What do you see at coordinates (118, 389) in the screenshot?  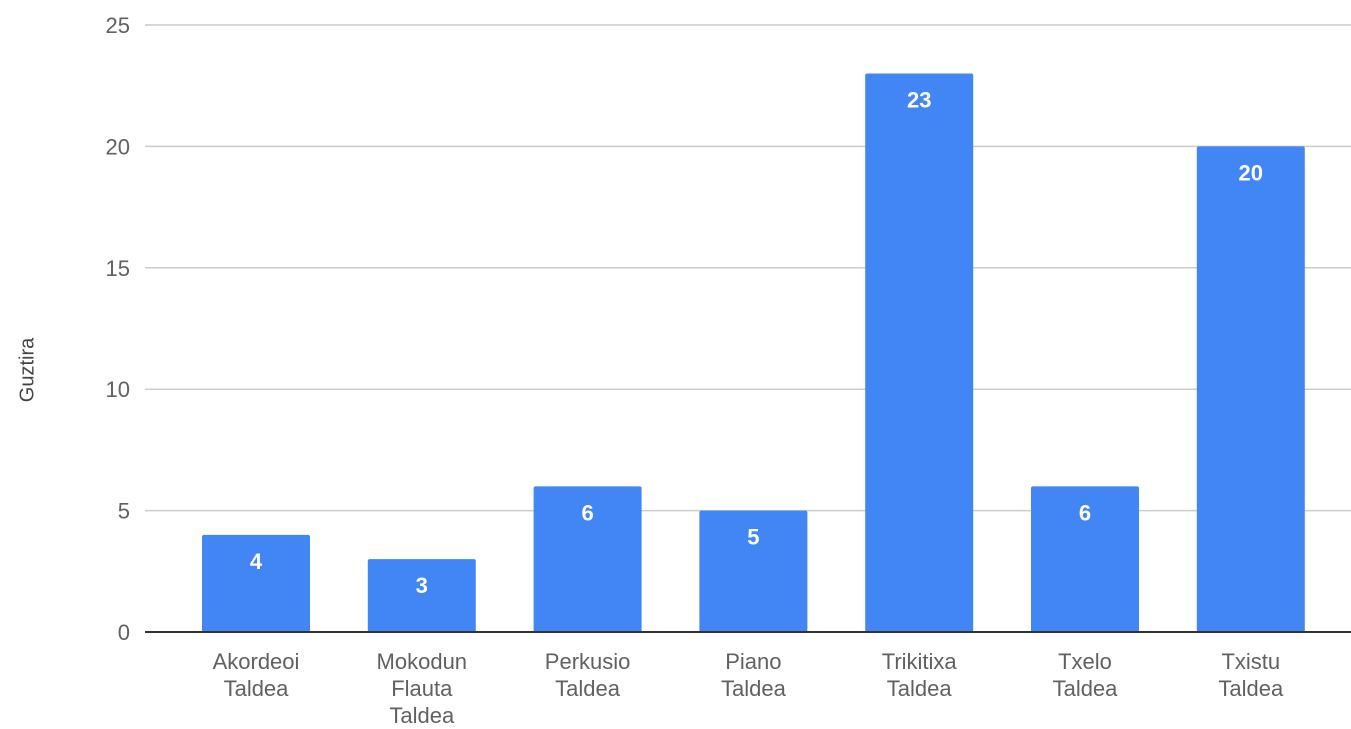 I see `y-tick-label: 10` at bounding box center [118, 389].